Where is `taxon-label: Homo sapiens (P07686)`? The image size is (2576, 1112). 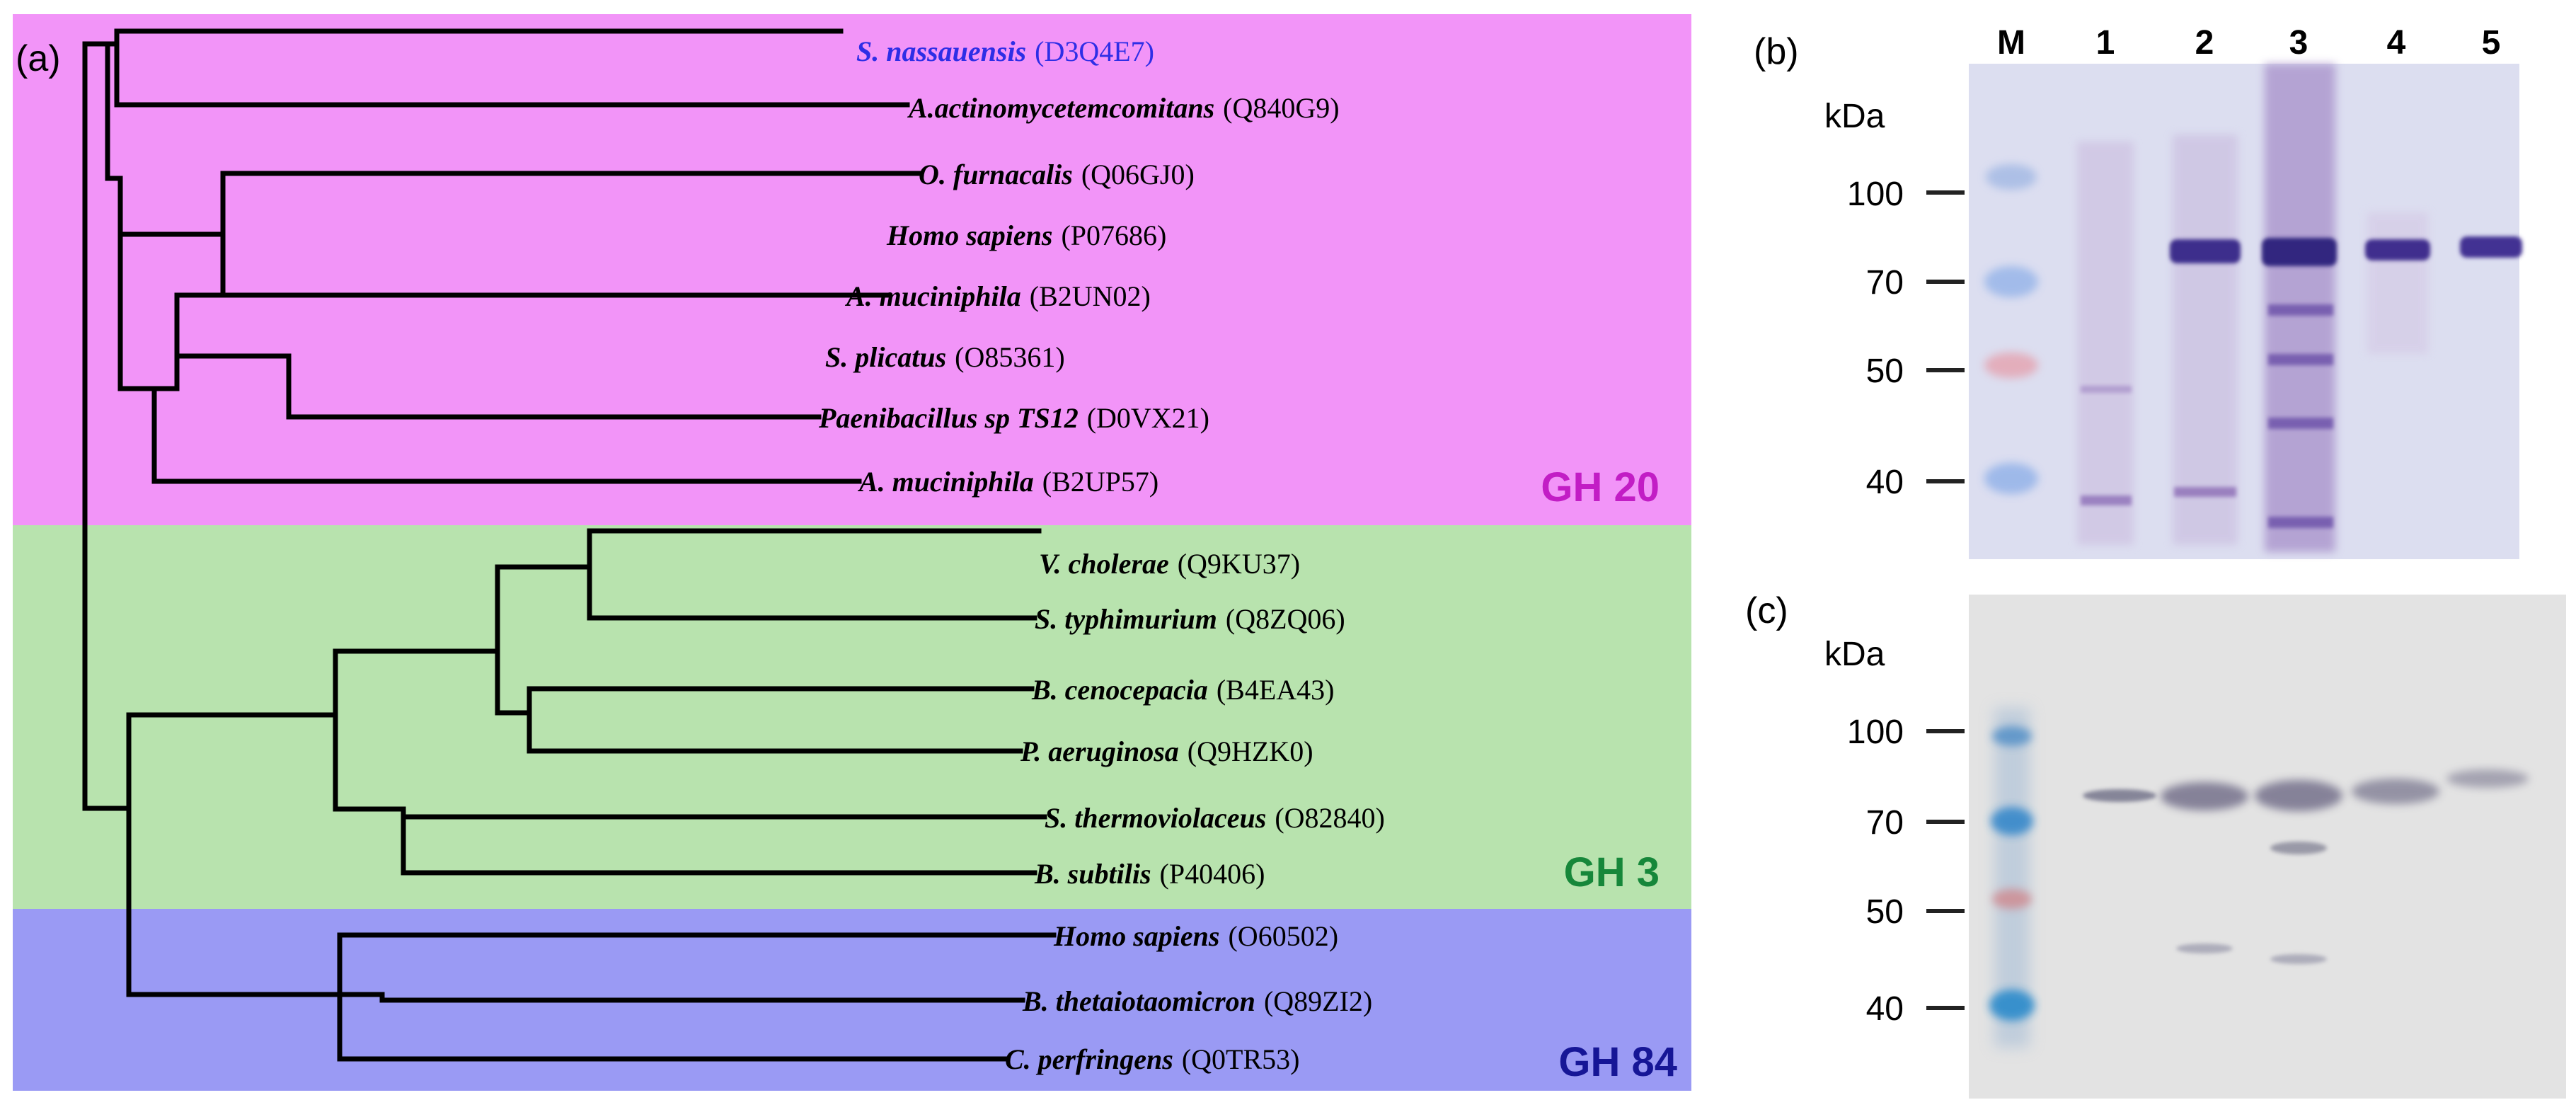 taxon-label: Homo sapiens (P07686) is located at coordinates (1026, 235).